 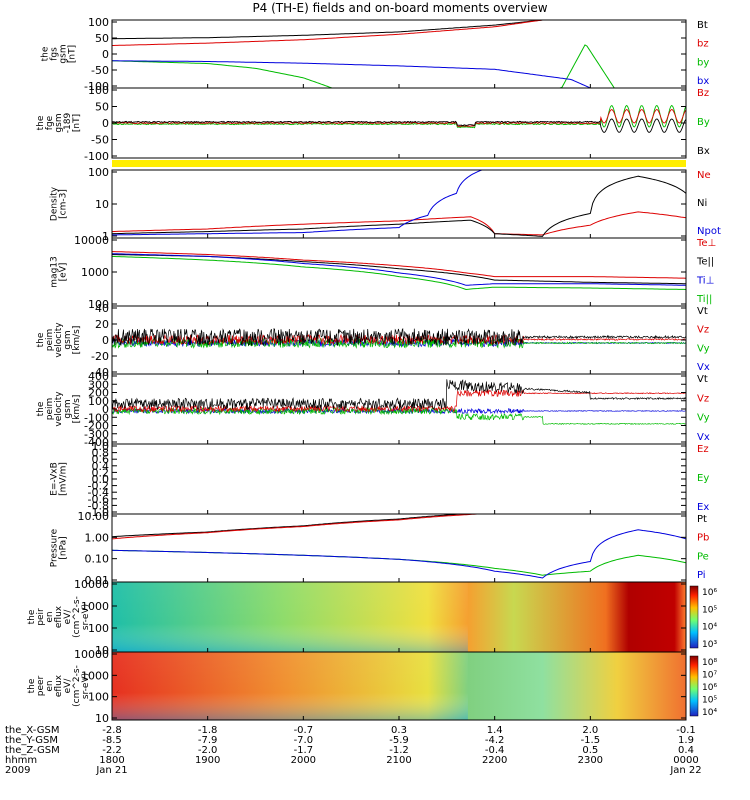 I want to click on legend-entry: Ey, so click(x=703, y=478).